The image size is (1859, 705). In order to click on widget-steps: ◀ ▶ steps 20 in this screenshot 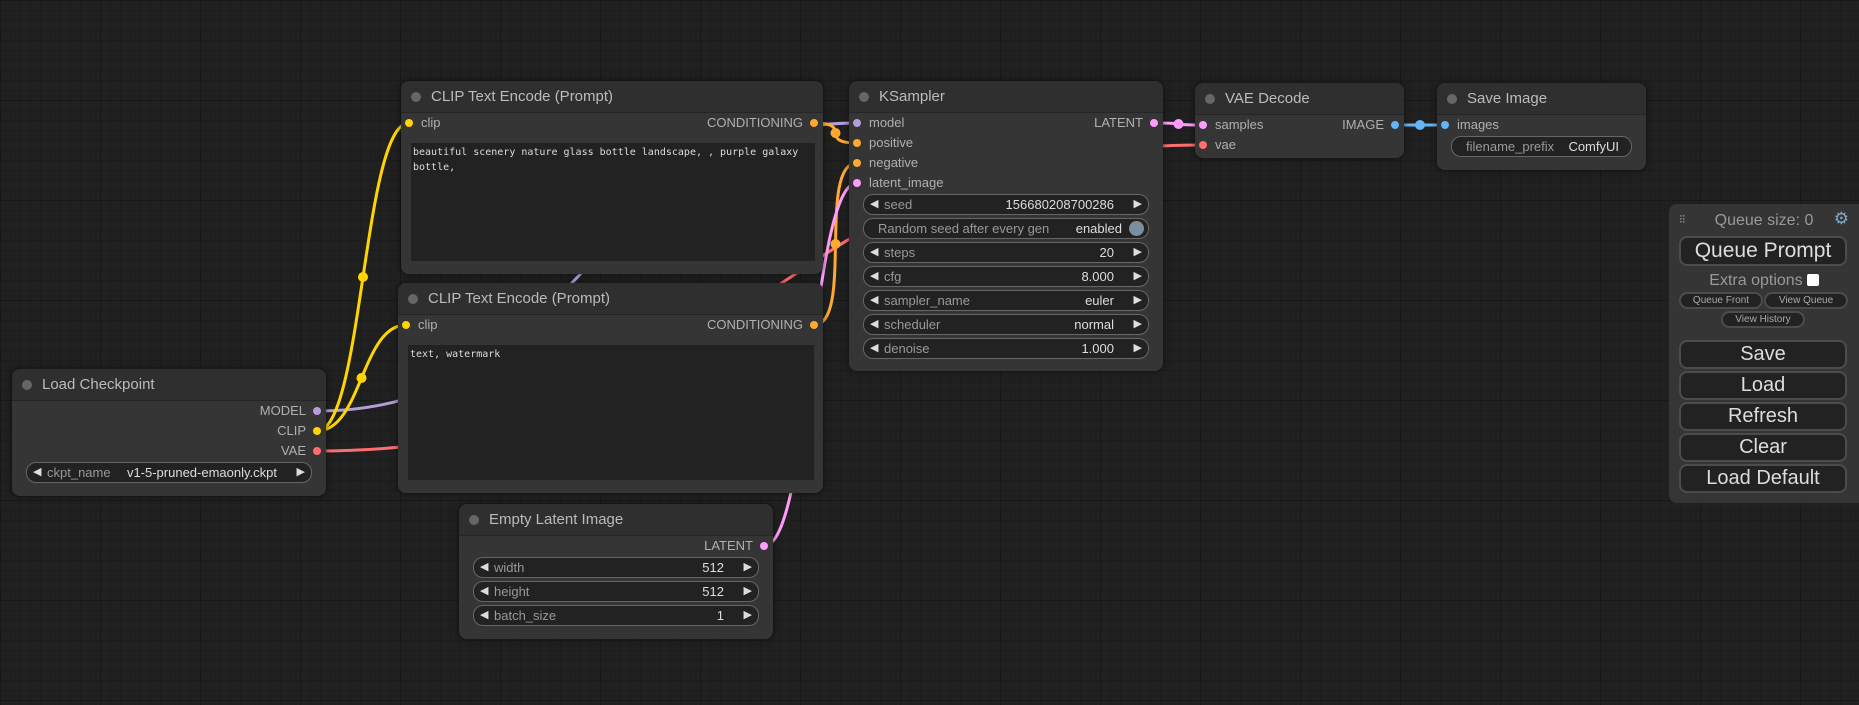, I will do `click(1006, 252)`.